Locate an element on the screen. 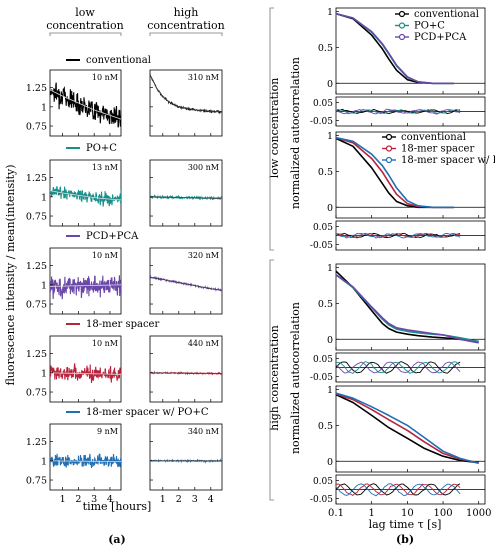 The width and height of the screenshot is (495, 550). resid-ytick-label-3-1: -0.05 is located at coordinates (321, 500).